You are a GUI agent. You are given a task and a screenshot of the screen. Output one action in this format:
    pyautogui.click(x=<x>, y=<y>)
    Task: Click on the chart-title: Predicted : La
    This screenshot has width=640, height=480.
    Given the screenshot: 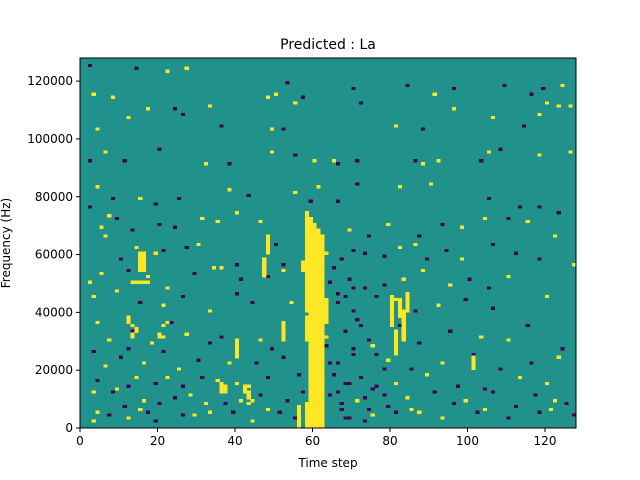 What is the action you would take?
    pyautogui.click(x=328, y=45)
    